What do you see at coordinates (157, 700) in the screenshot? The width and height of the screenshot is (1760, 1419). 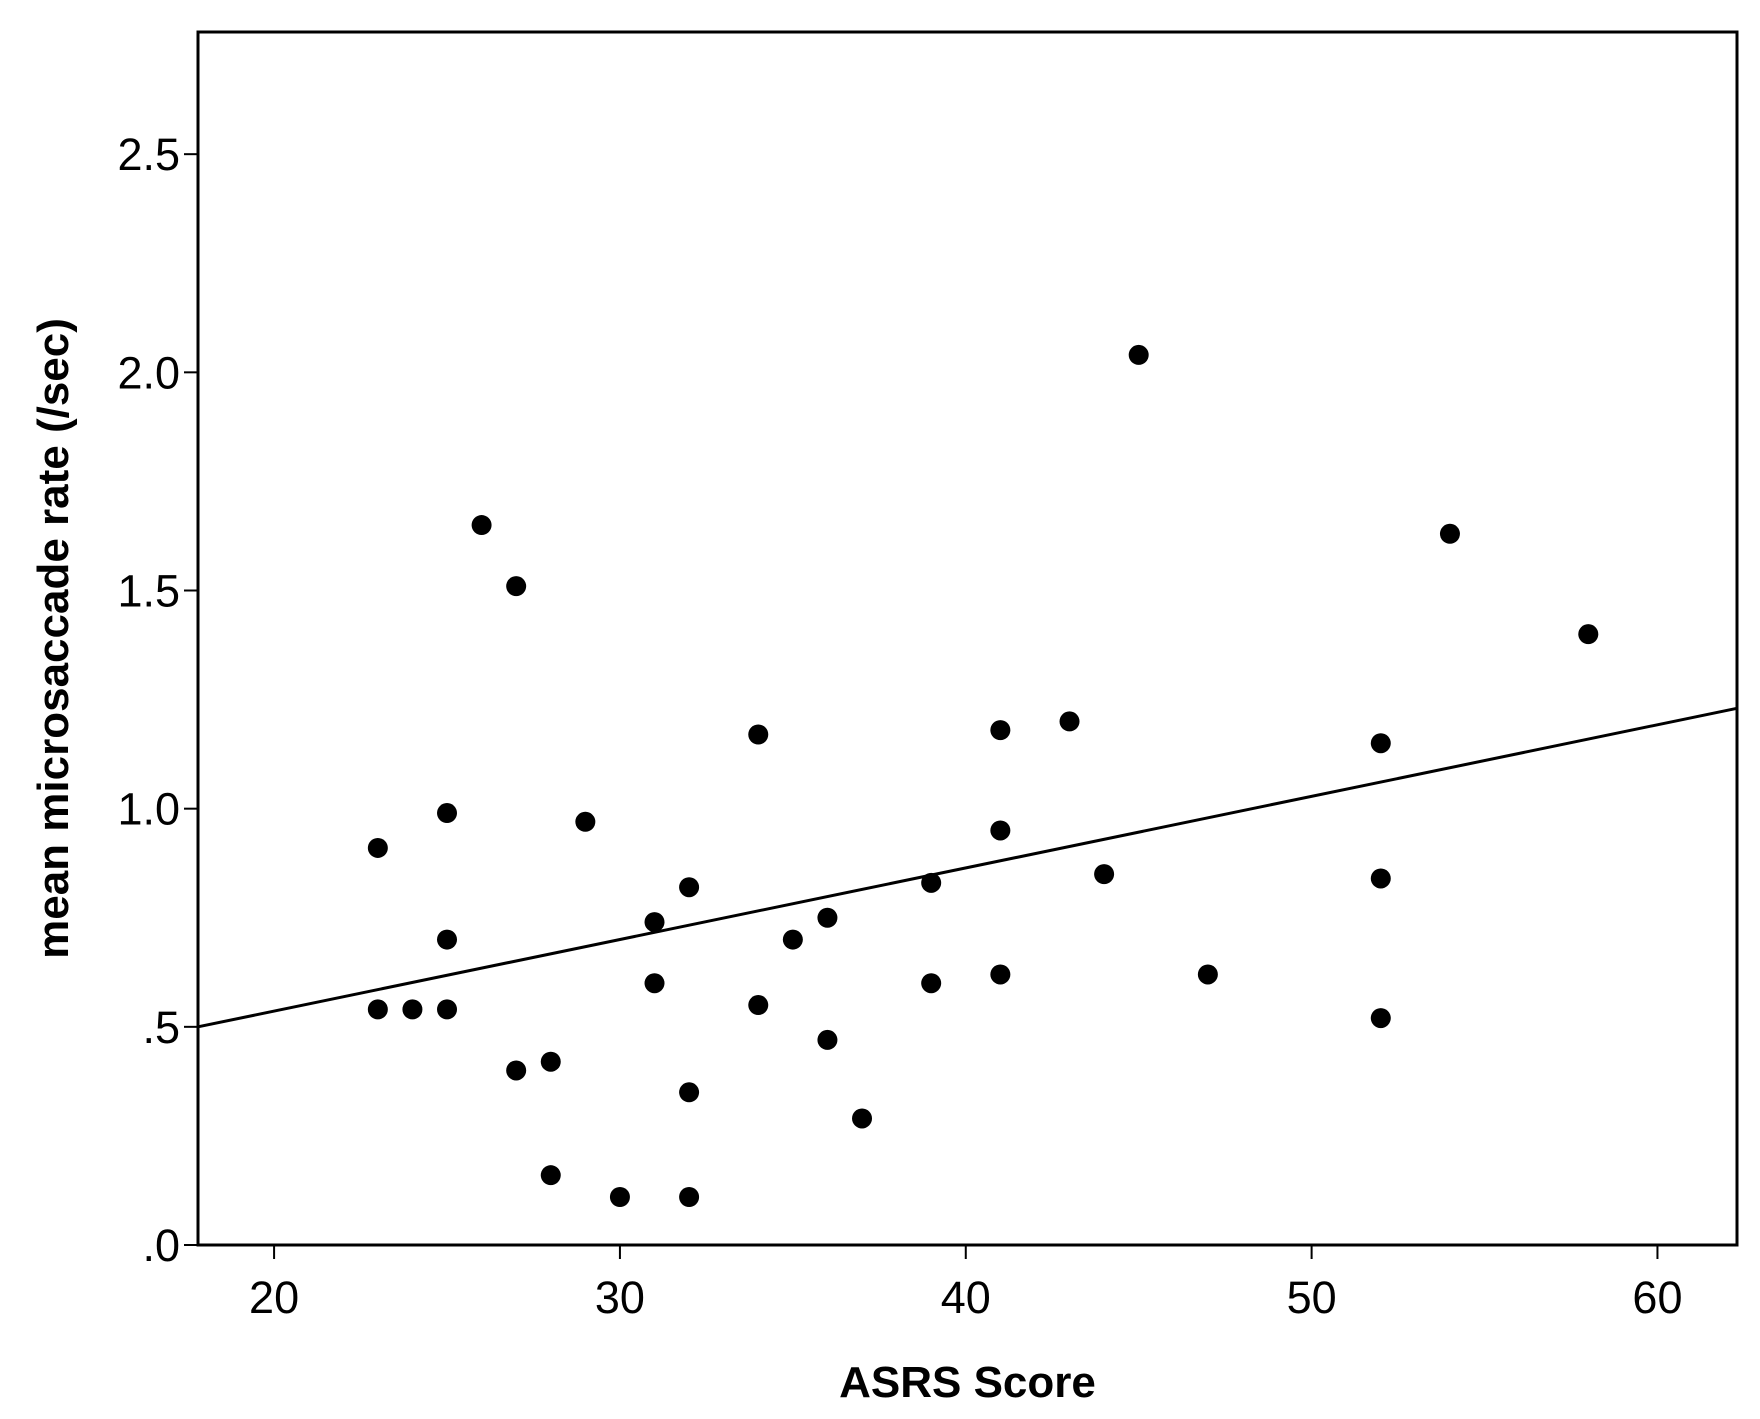 I see `y-axis-ticks: .0 .5 1.0 1.5 2.0 2.5` at bounding box center [157, 700].